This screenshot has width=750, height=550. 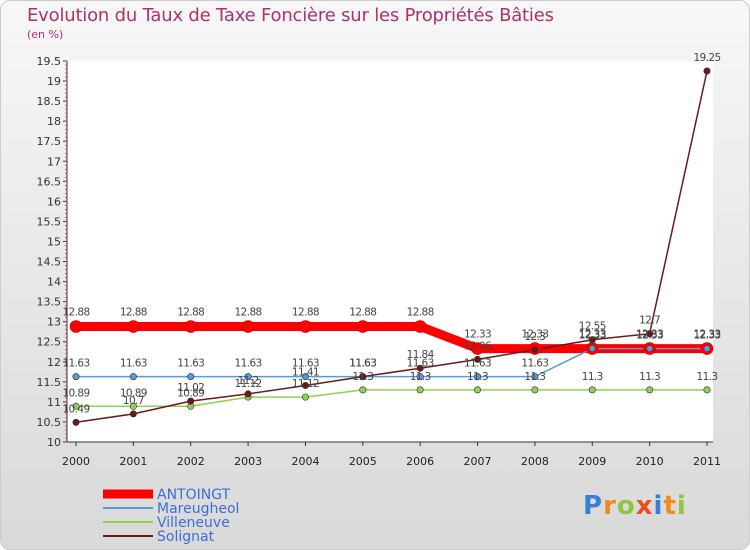 I want to click on x-tick-label: 2003, so click(x=248, y=461).